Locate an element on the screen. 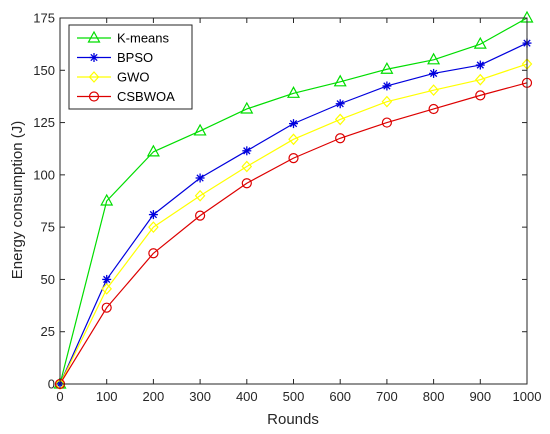 The width and height of the screenshot is (550, 434). x-tick-label: 600 is located at coordinates (340, 396).